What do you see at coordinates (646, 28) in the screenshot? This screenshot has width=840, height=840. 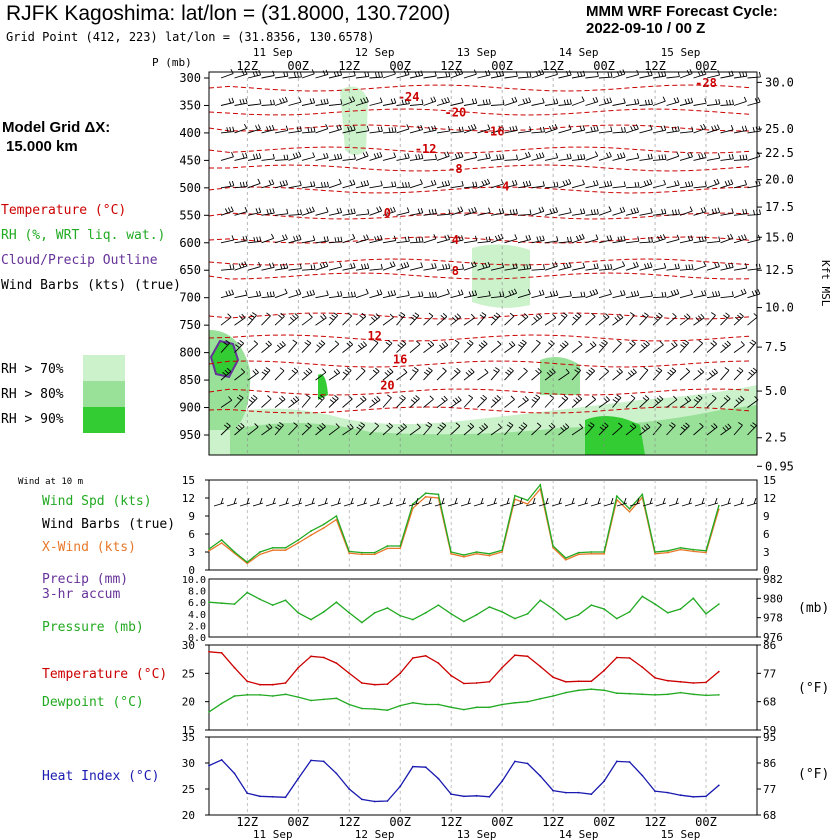 I see `forecast-cycle-line2: 2022-09-10 / 00 Z` at bounding box center [646, 28].